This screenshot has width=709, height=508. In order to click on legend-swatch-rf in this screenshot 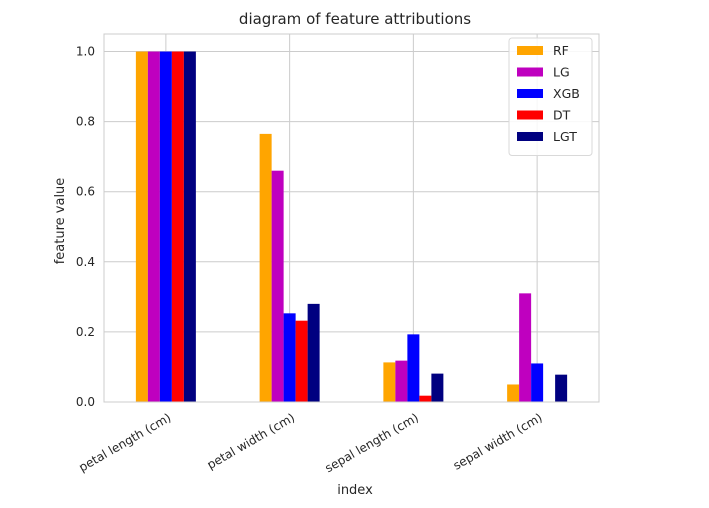, I will do `click(530, 50)`.